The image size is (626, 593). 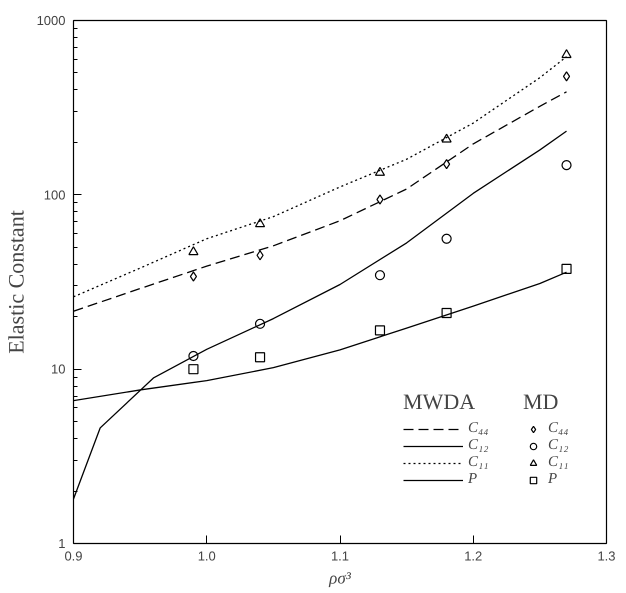 What do you see at coordinates (51, 20) in the screenshot?
I see `y-tick-label: 1000` at bounding box center [51, 20].